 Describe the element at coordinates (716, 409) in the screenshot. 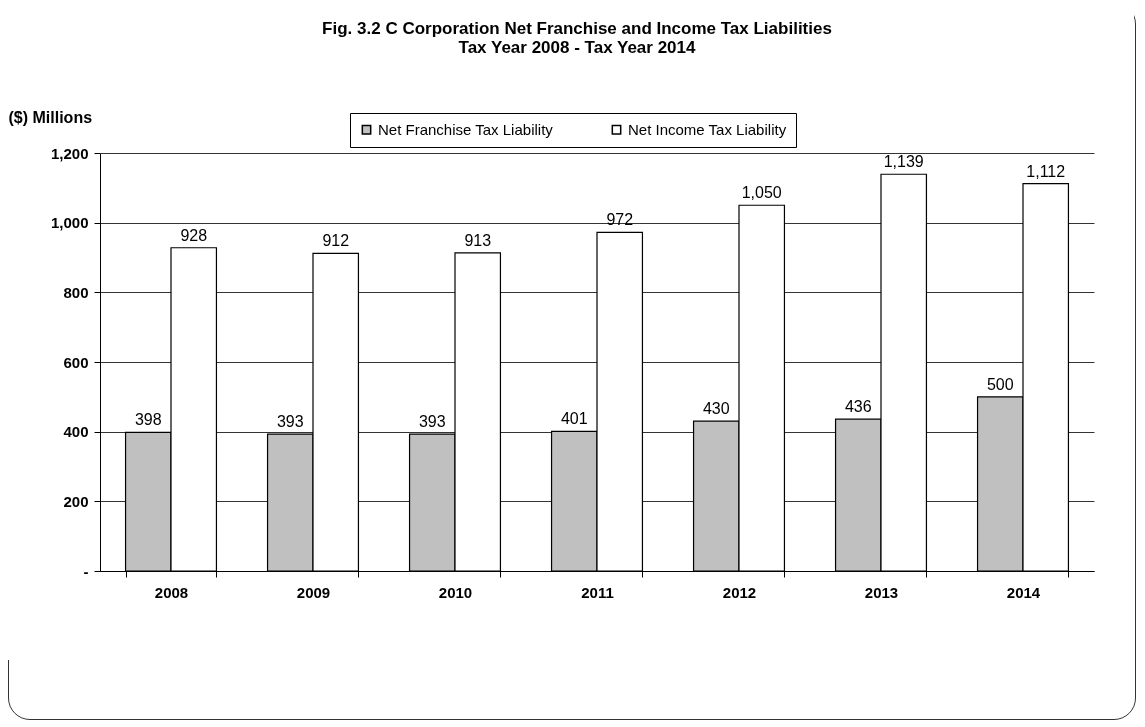

I see `data-label: 430` at that location.